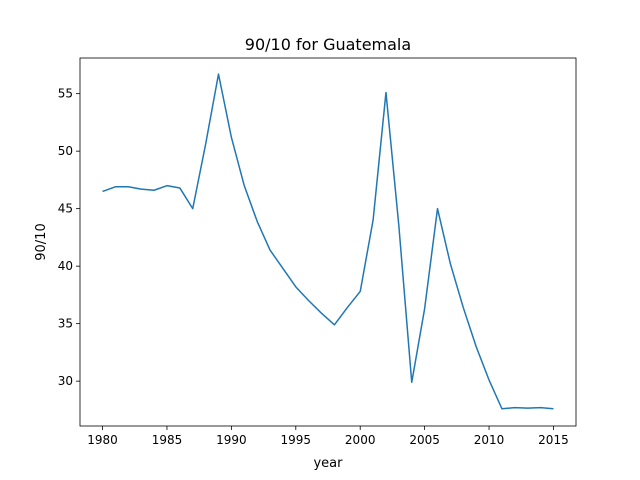 The height and width of the screenshot is (480, 640). I want to click on x-axis-label: year, so click(328, 463).